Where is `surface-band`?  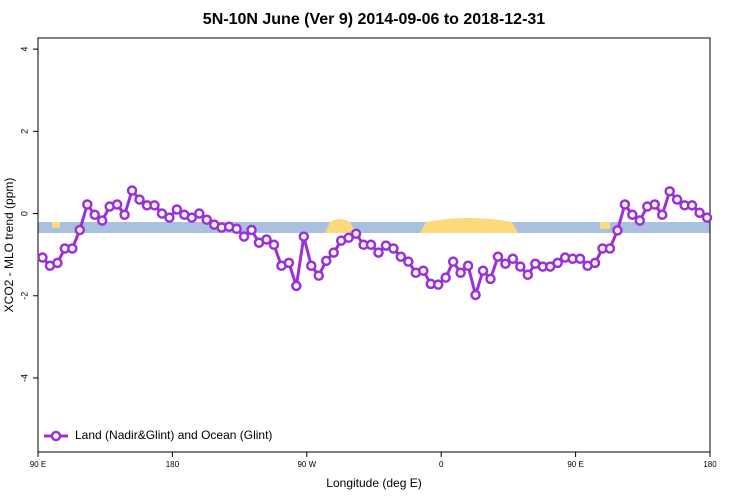 surface-band is located at coordinates (374, 225).